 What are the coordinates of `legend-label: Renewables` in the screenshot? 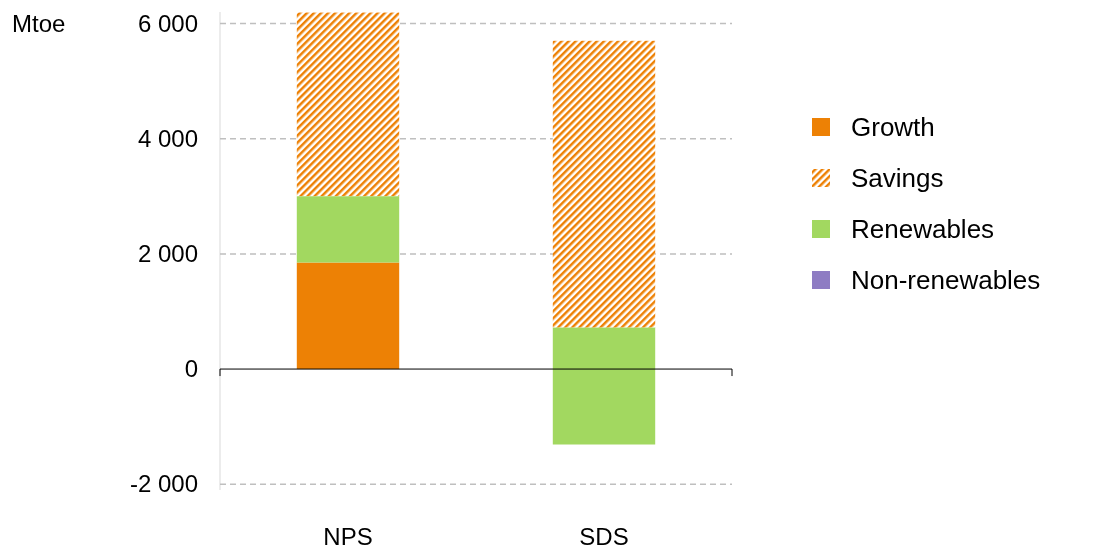 It's located at (923, 229).